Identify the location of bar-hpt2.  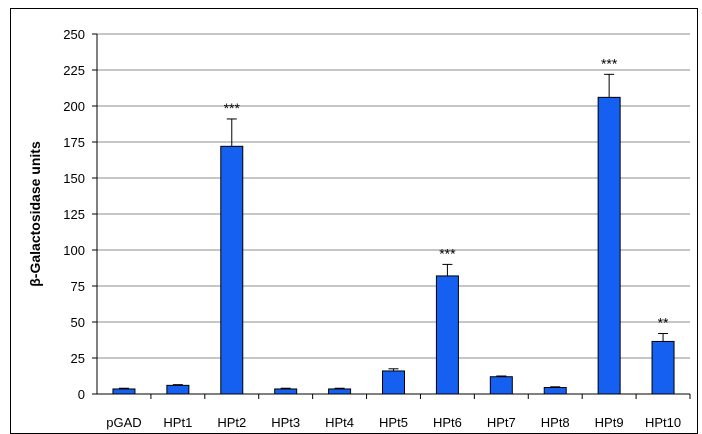
(232, 270).